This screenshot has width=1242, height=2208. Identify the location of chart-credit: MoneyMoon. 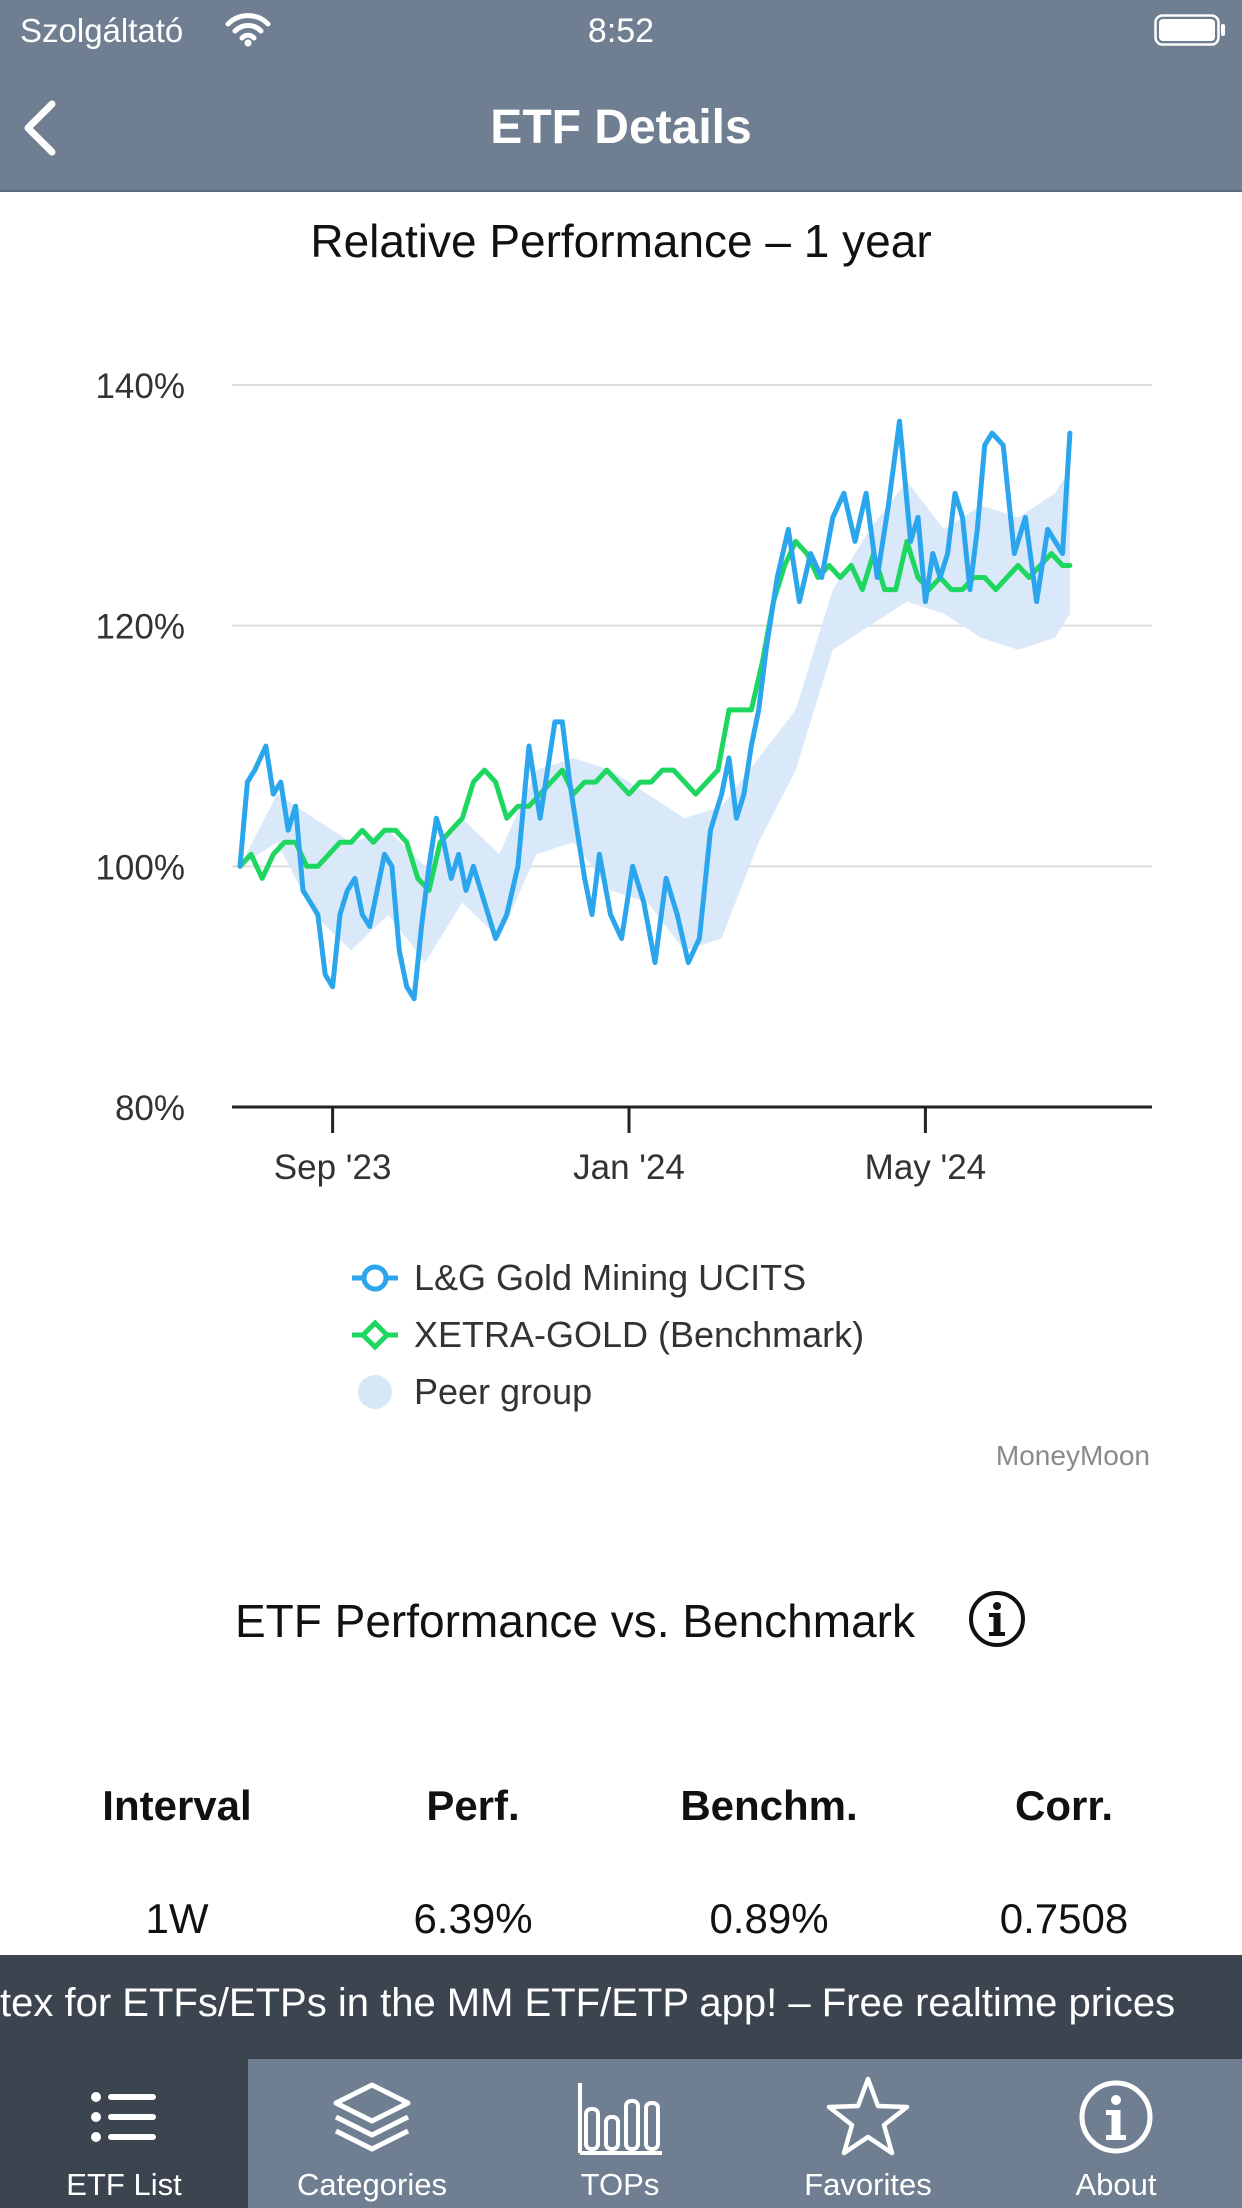
(1072, 1455).